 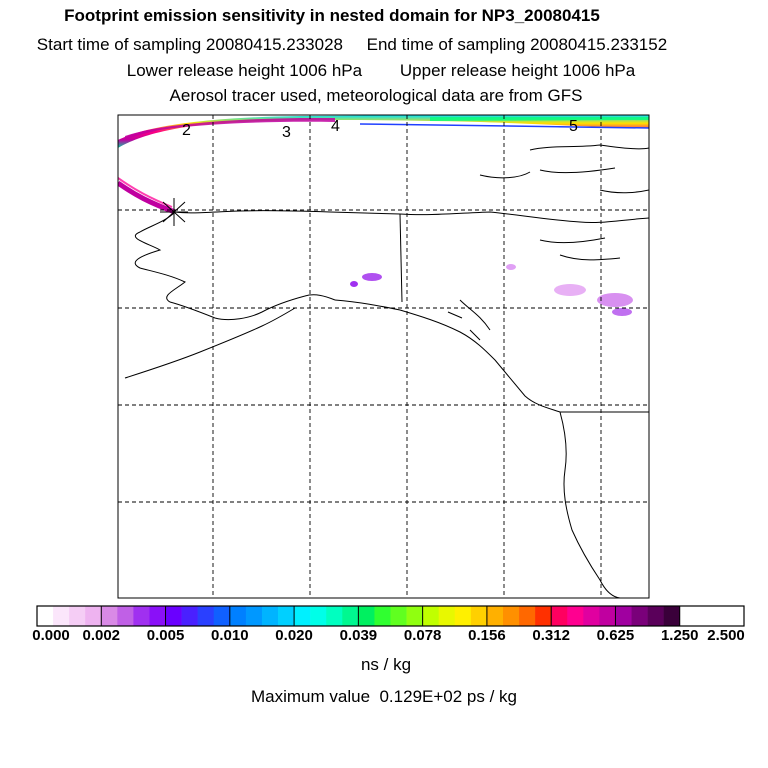 What do you see at coordinates (186, 130) in the screenshot?
I see `track-label-2: 2` at bounding box center [186, 130].